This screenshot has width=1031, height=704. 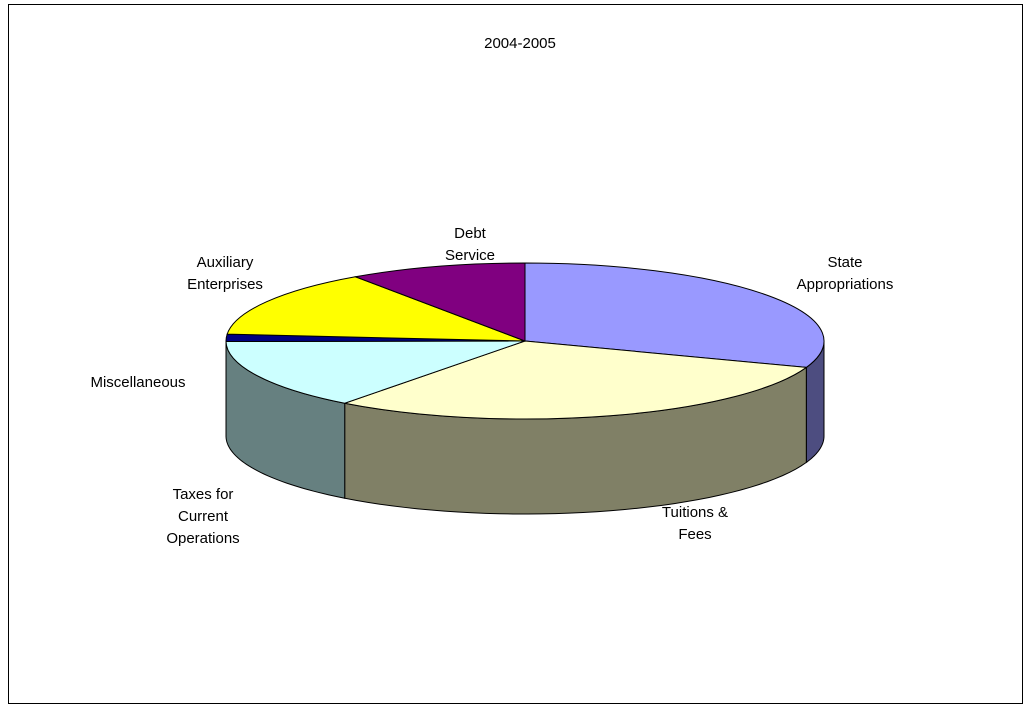 What do you see at coordinates (137, 382) in the screenshot?
I see `slice-label-3: Miscellaneous` at bounding box center [137, 382].